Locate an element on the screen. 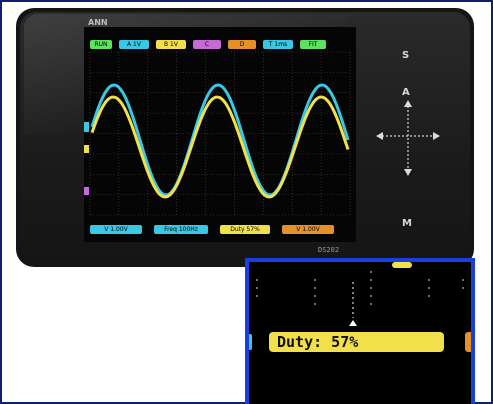  bottom-tag-2: Duty 57% is located at coordinates (245, 229).